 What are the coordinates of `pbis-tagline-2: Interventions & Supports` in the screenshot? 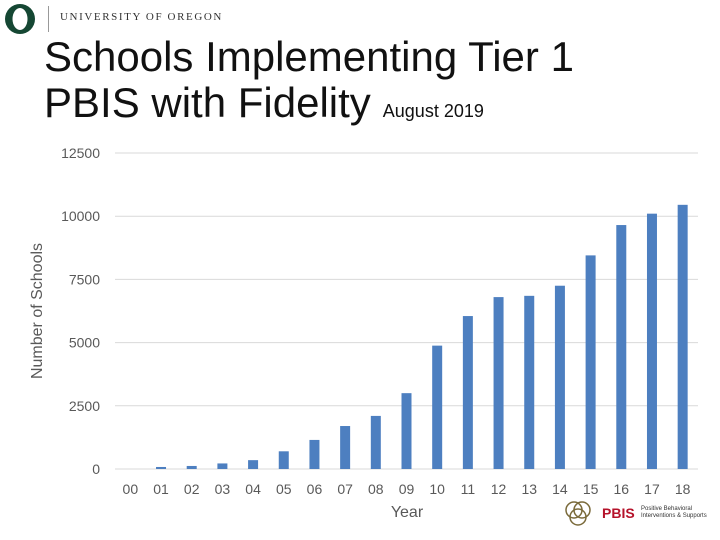 It's located at (674, 516).